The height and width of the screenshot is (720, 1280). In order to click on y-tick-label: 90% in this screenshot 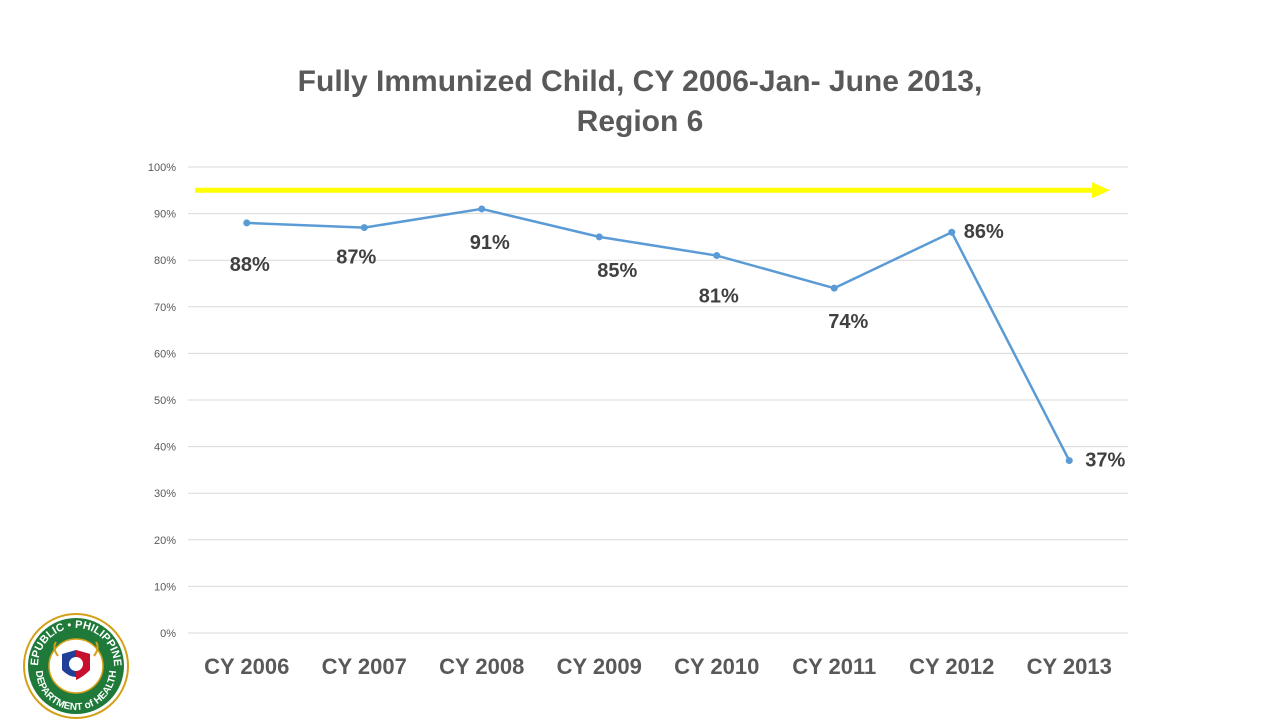, I will do `click(165, 215)`.